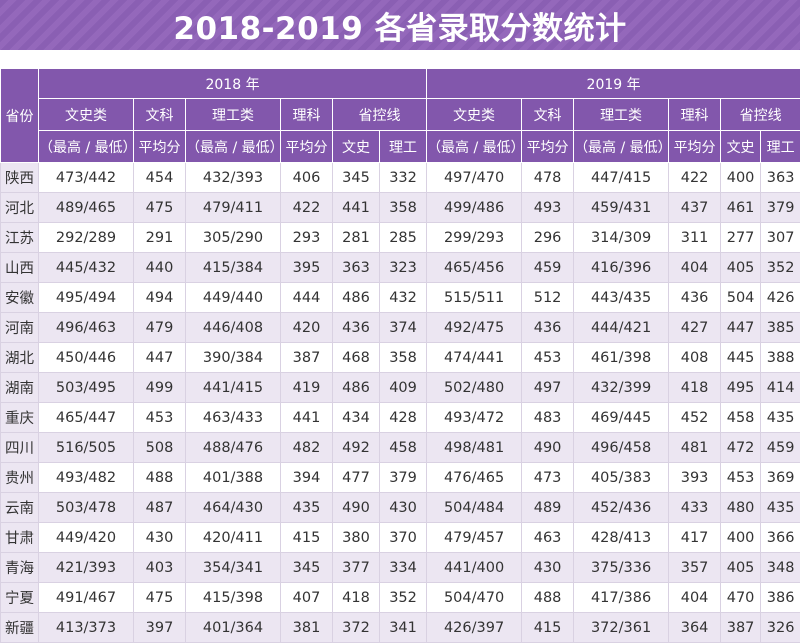 The height and width of the screenshot is (643, 800). Describe the element at coordinates (307, 268) in the screenshot. I see `score-cell: 395` at that location.